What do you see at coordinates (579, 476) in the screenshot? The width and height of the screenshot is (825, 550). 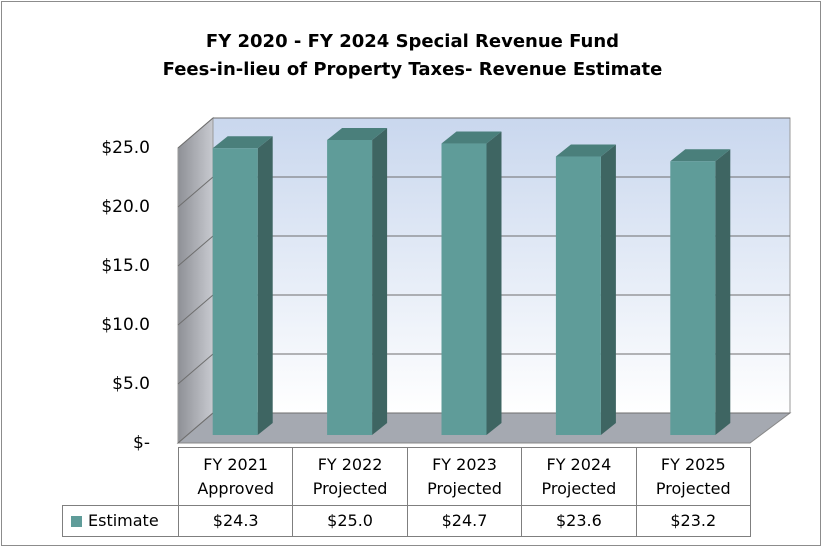 I see `x-tick-label: FY 2024 Projected` at bounding box center [579, 476].